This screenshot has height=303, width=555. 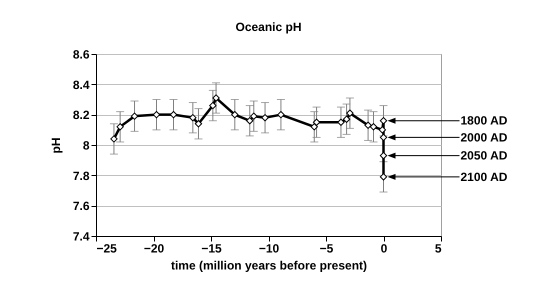 What do you see at coordinates (484, 155) in the screenshot?
I see `text: 2050 AD` at bounding box center [484, 155].